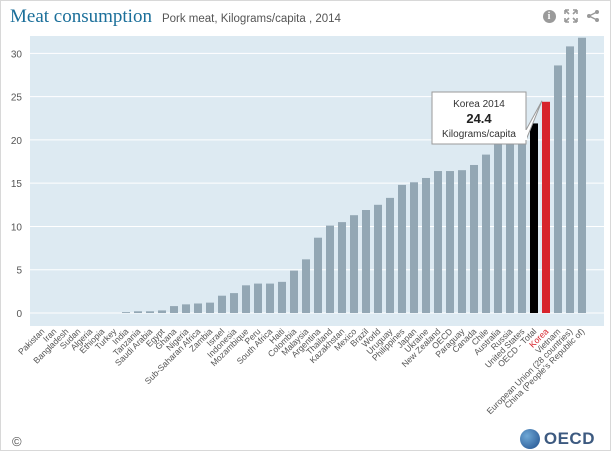 The width and height of the screenshot is (611, 451). What do you see at coordinates (294, 292) in the screenshot?
I see `bar-colombia` at bounding box center [294, 292].